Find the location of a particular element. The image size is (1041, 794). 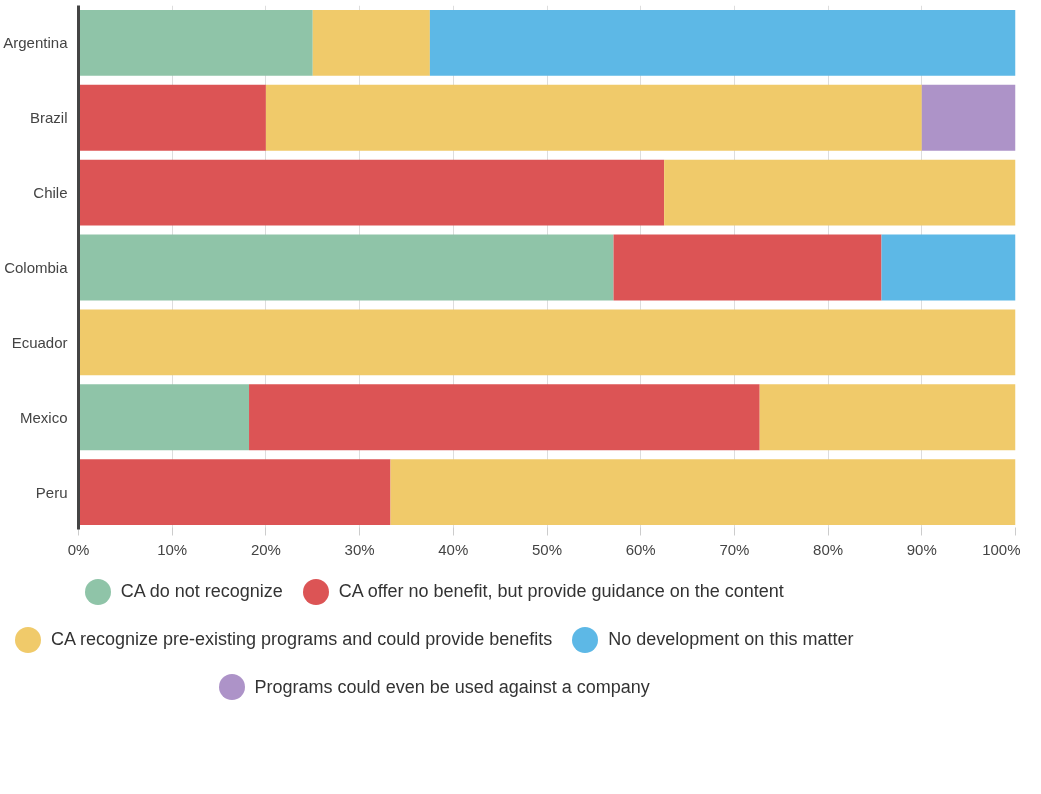

legend-label: CA recognize pre-existing programs and could provide benefits is located at coordinates (302, 639).